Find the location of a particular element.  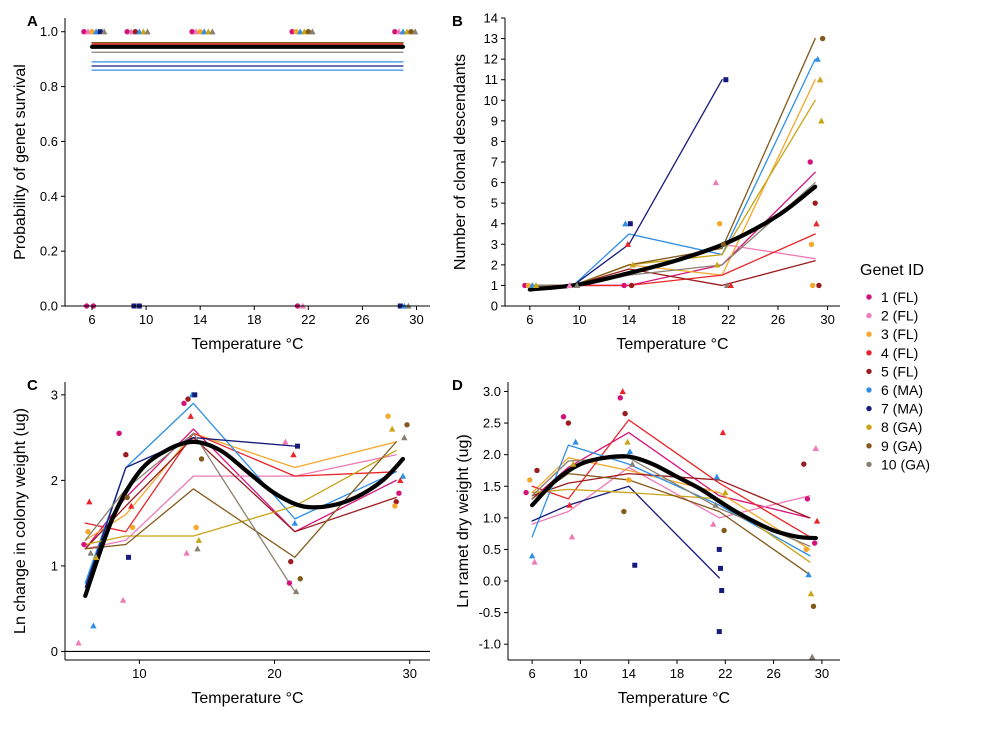

x-tick-label: 30 is located at coordinates (827, 319).